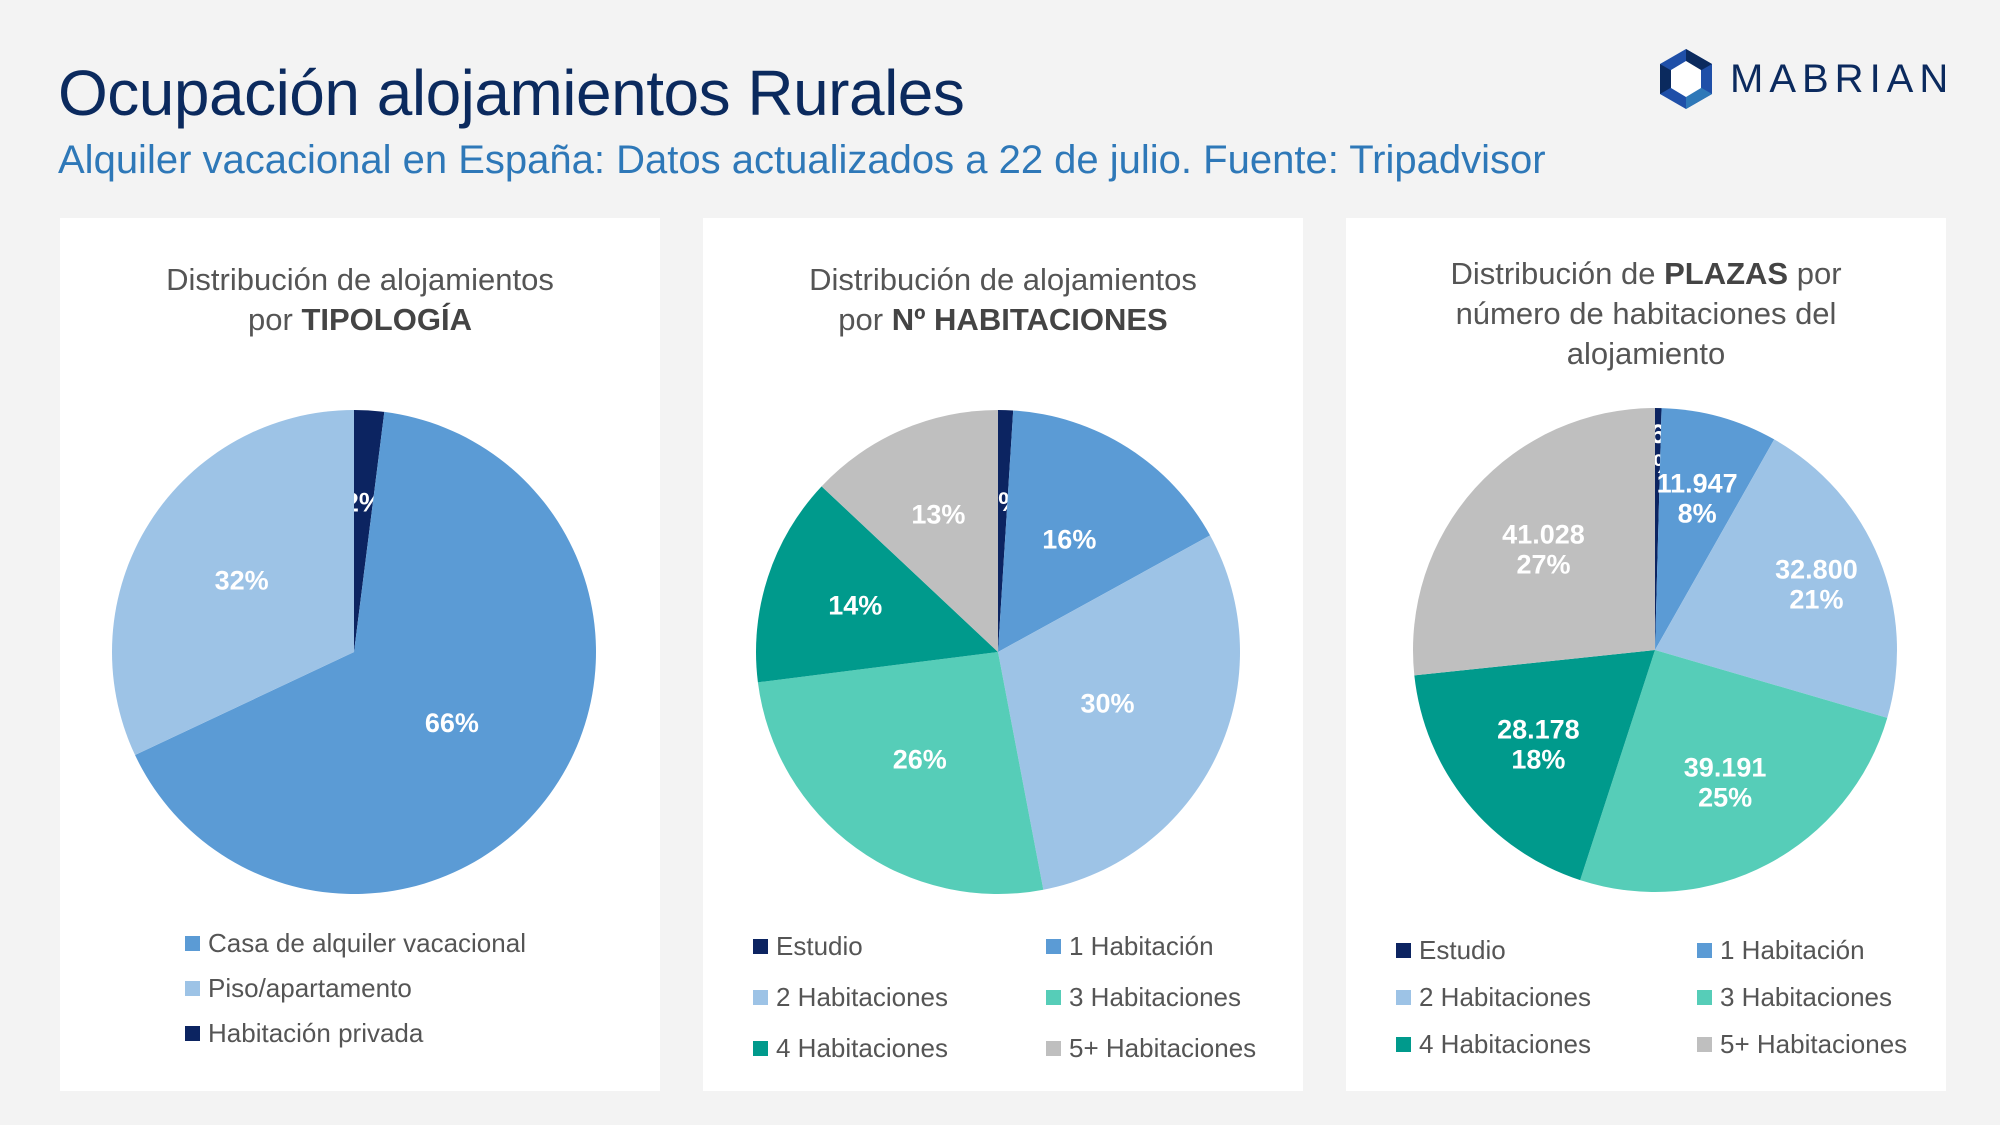 This screenshot has height=1125, width=2000. Describe the element at coordinates (920, 760) in the screenshot. I see `data-label: 26%` at that location.